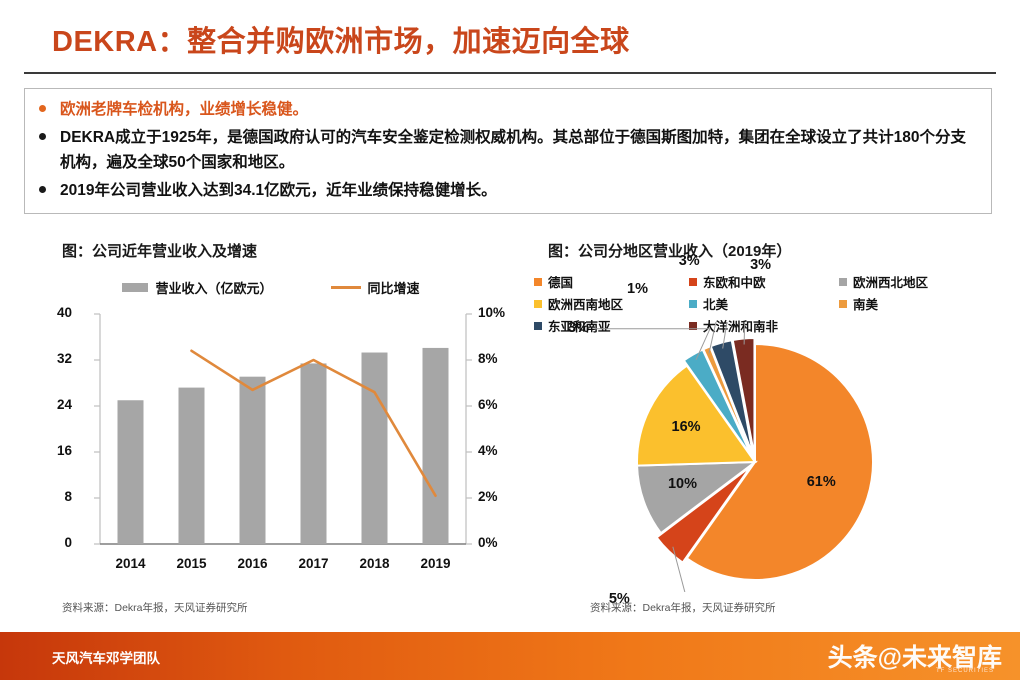  Describe the element at coordinates (652, 344) in the screenshot. I see `leader-line` at that location.